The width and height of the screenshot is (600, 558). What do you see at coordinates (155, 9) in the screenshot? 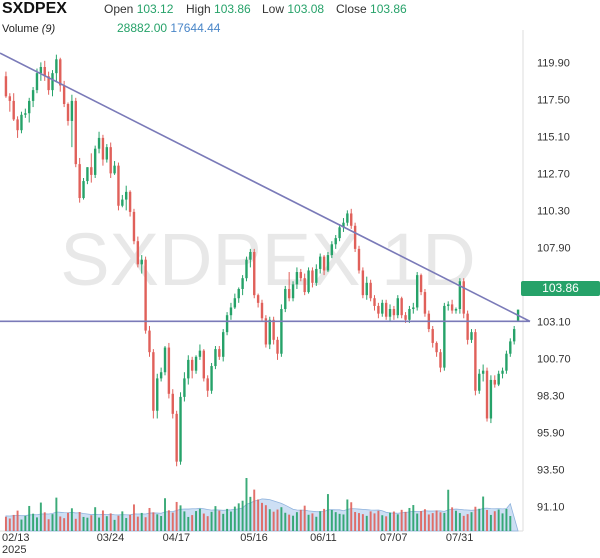
I see `open-value: 103.12` at bounding box center [155, 9].